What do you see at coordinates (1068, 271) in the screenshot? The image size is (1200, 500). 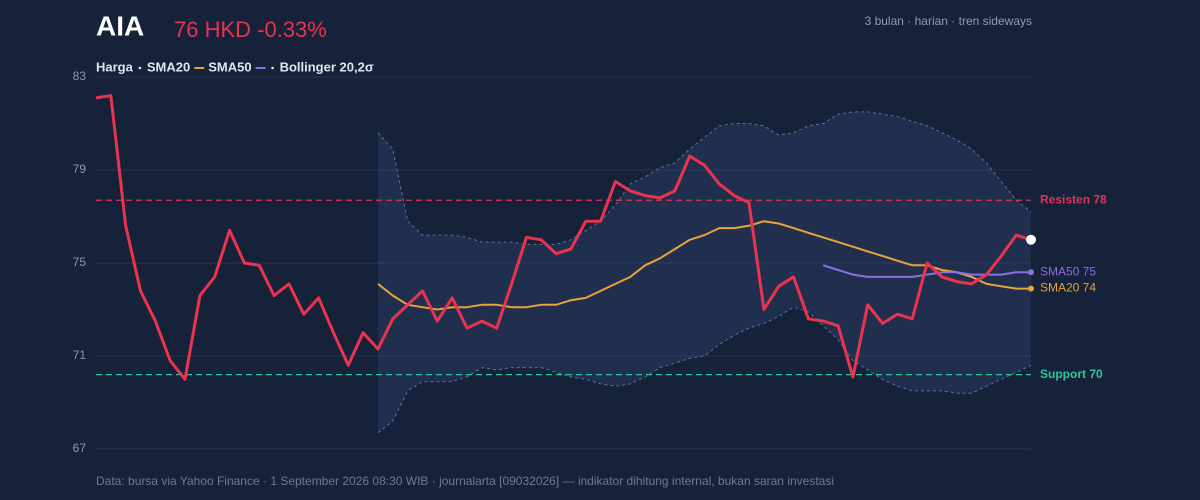 I see `end-label: SMA50 75` at bounding box center [1068, 271].